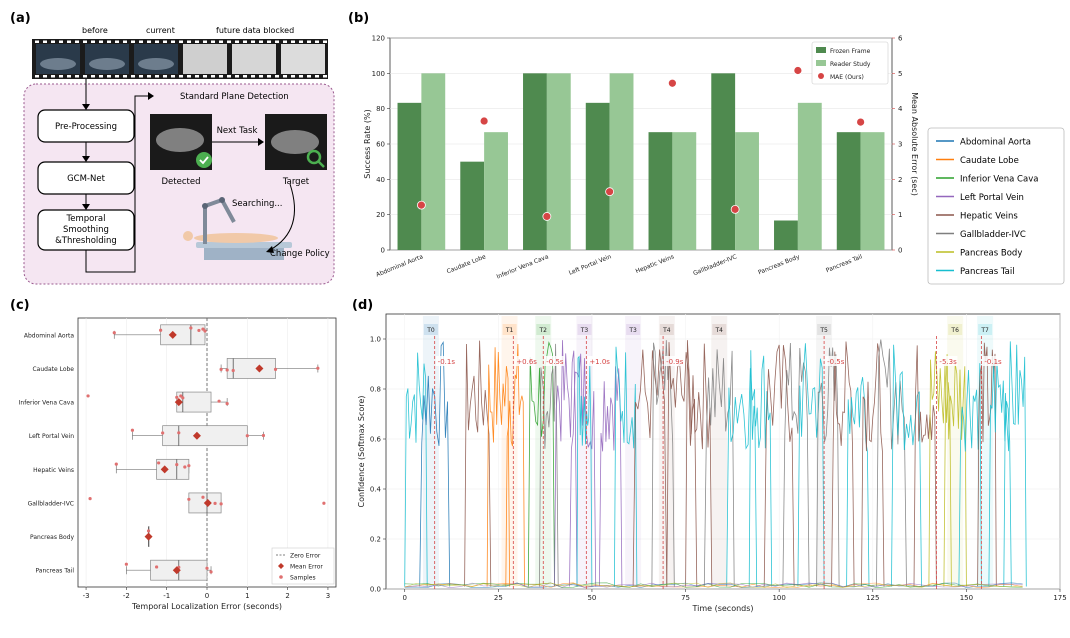 This screenshot has height=638, width=1070. What do you see at coordinates (181, 59) in the screenshot?
I see `film-sprockets` at bounding box center [181, 59].